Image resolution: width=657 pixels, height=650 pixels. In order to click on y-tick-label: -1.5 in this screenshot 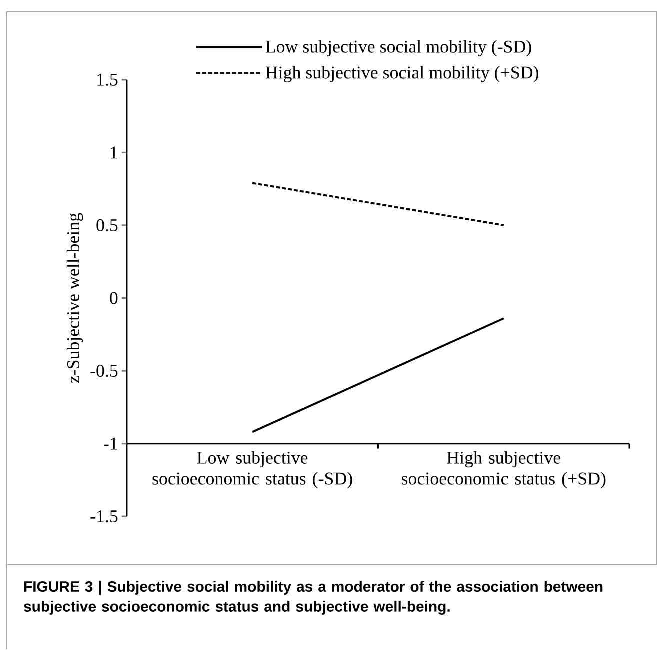, I will do `click(104, 516)`.